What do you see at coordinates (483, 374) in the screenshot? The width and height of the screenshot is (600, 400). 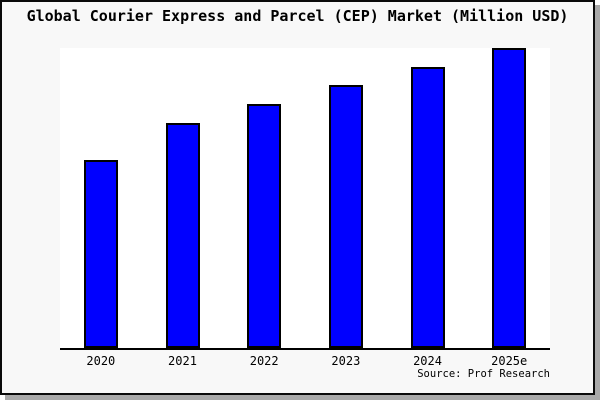 I see `source-annotation: Source: Prof Research` at bounding box center [483, 374].